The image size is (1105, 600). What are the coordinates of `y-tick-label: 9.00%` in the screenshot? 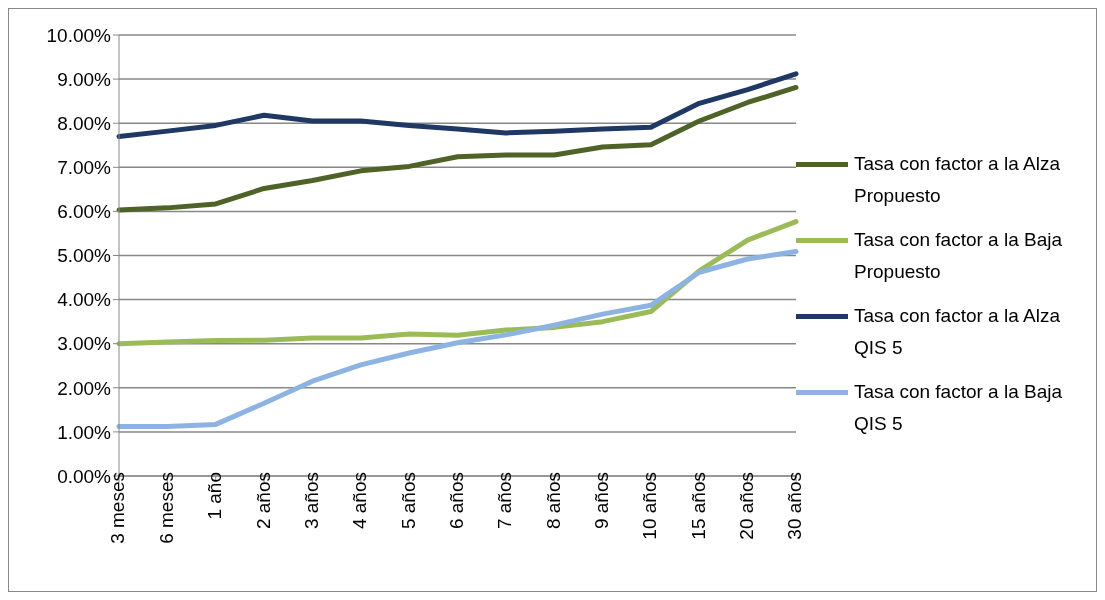 It's located at (84, 79).